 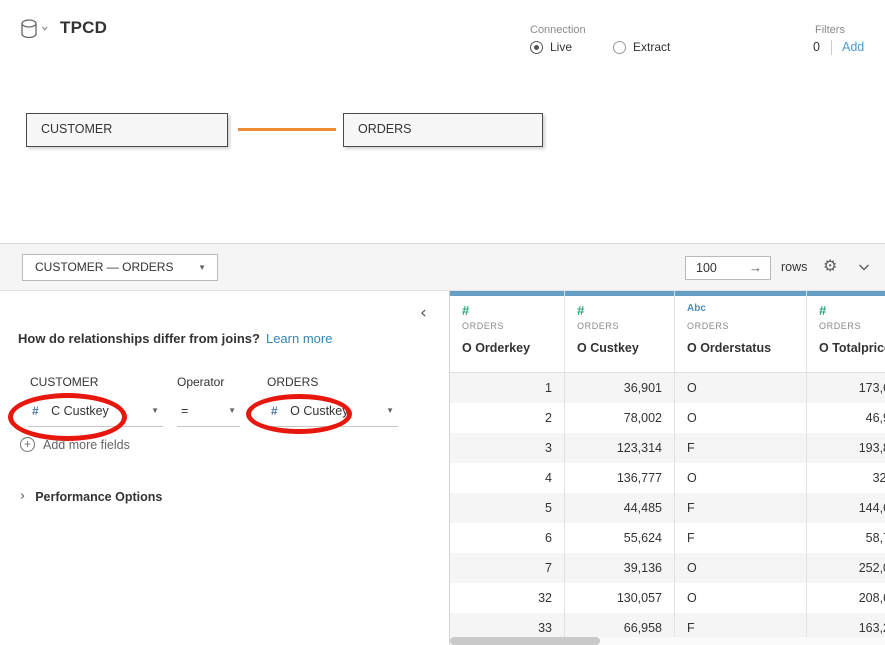 I want to click on operator-value: =, so click(x=185, y=411).